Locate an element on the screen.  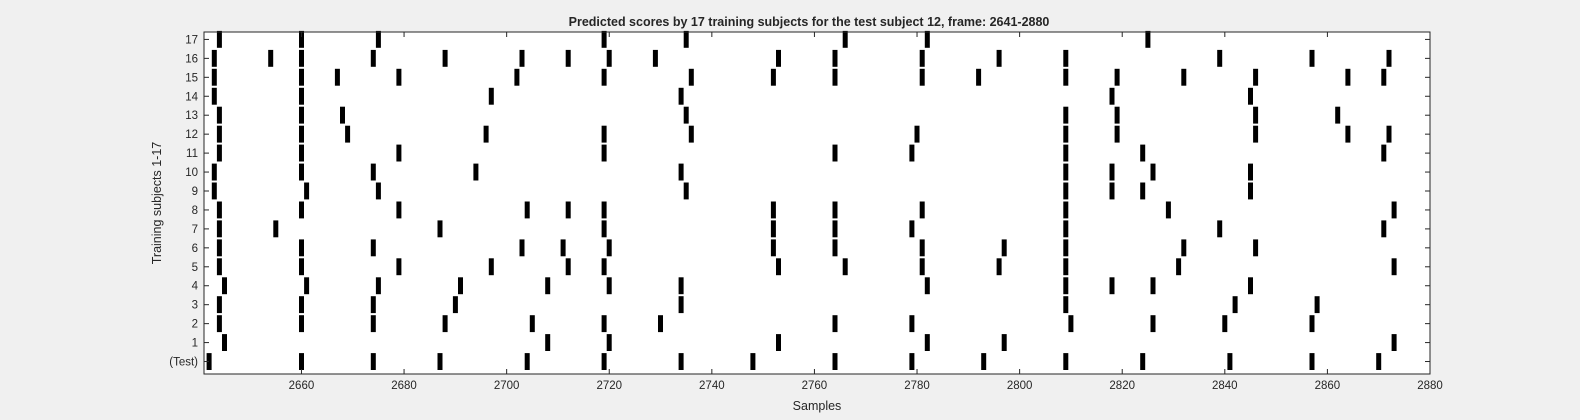
y-tick-label: 11 is located at coordinates (192, 154).